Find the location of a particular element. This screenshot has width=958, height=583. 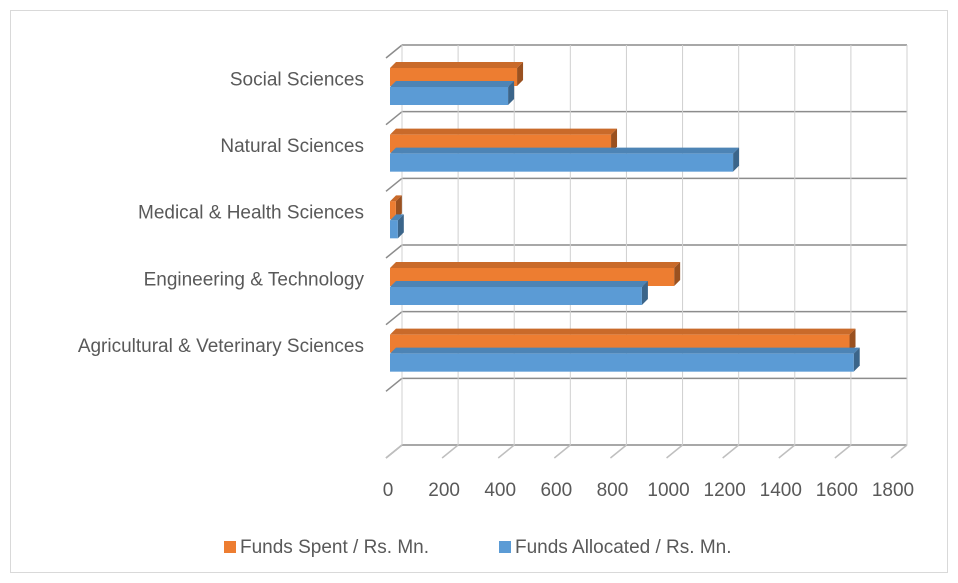

x-tick-label: 1600 is located at coordinates (837, 490).